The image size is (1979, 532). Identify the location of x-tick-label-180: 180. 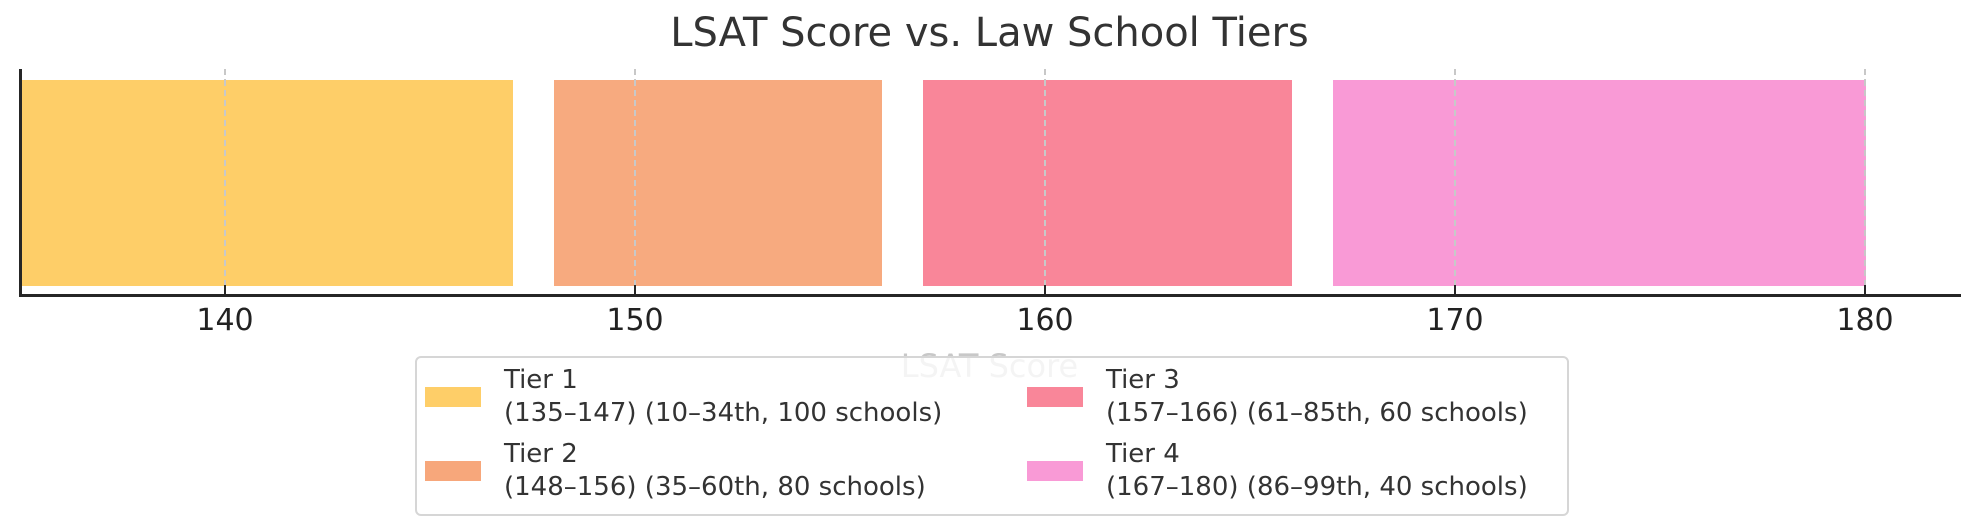
(1865, 320).